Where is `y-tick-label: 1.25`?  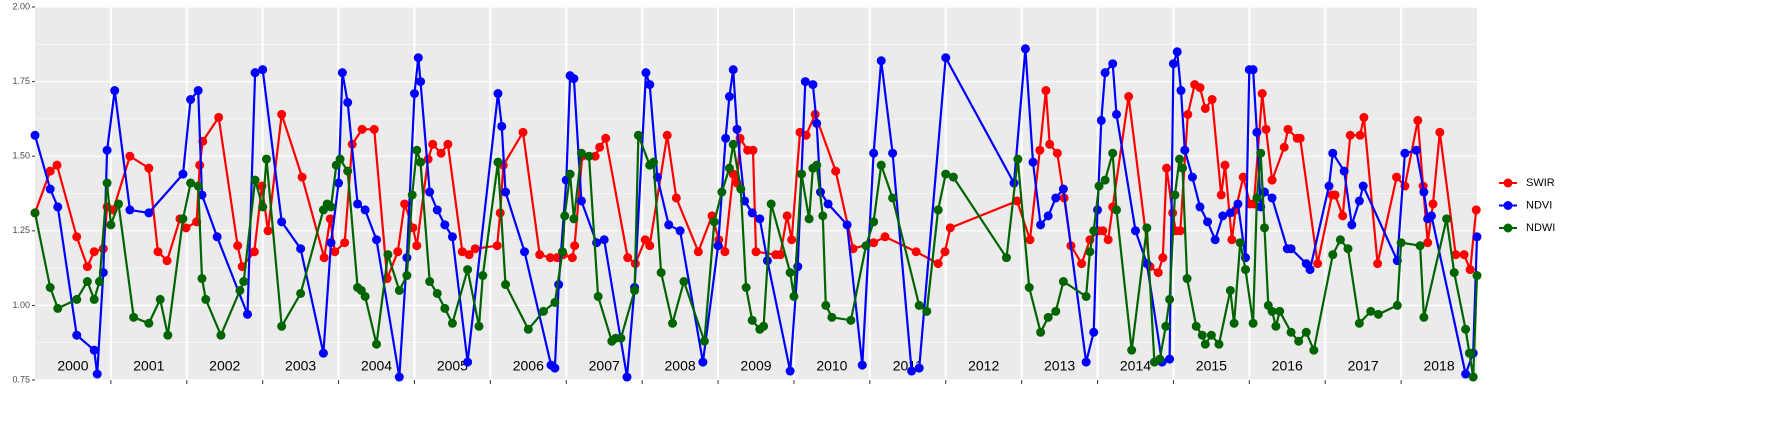
y-tick-label: 1.25 is located at coordinates (21, 230).